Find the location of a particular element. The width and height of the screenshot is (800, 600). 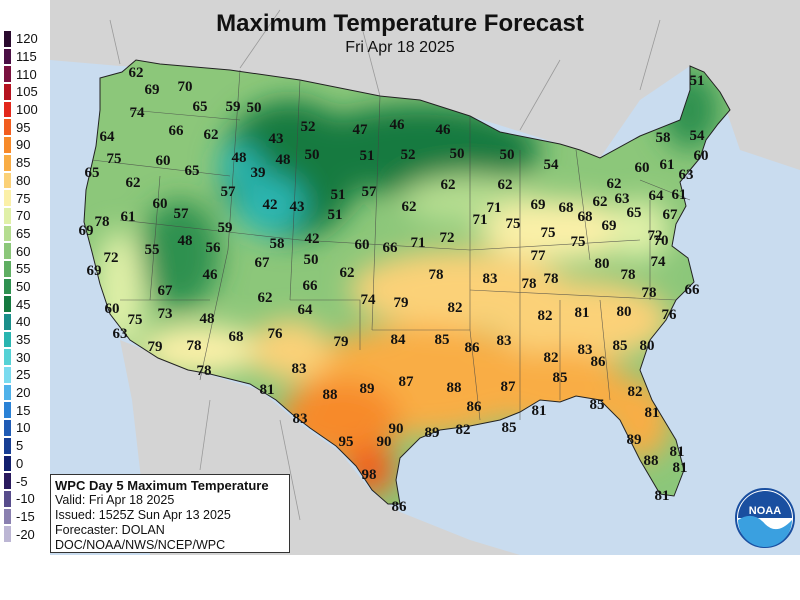

legend-label: 70 is located at coordinates (23, 216).